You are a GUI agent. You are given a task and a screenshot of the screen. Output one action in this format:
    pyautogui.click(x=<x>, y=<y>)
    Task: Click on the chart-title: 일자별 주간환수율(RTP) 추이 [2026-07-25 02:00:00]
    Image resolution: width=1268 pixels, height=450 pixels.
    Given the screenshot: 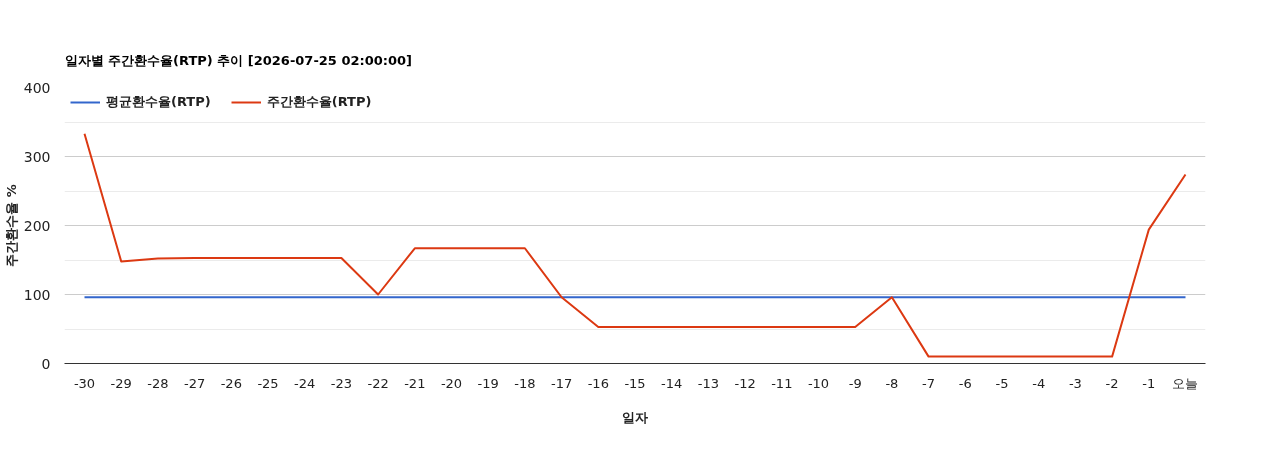 What is the action you would take?
    pyautogui.click(x=238, y=60)
    